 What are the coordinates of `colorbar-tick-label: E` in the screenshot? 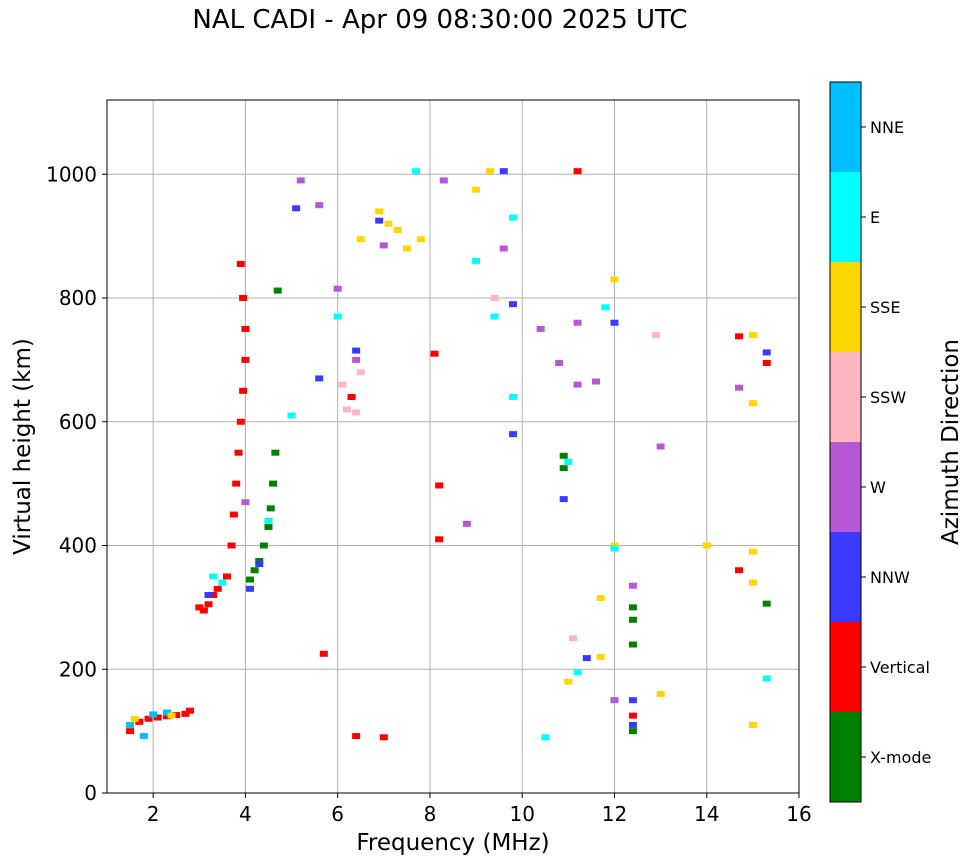 It's located at (875, 217).